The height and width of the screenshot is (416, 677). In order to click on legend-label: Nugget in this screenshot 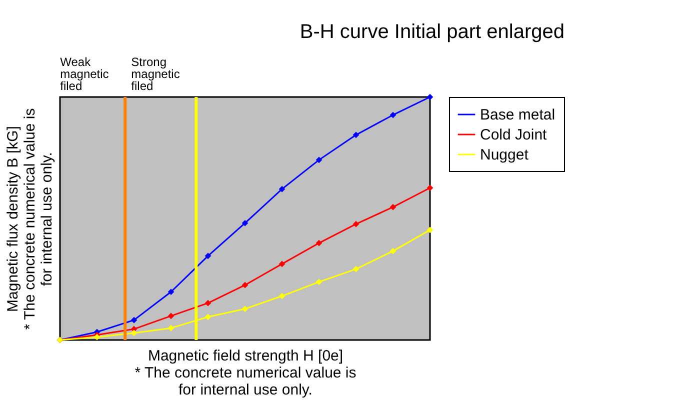, I will do `click(505, 155)`.